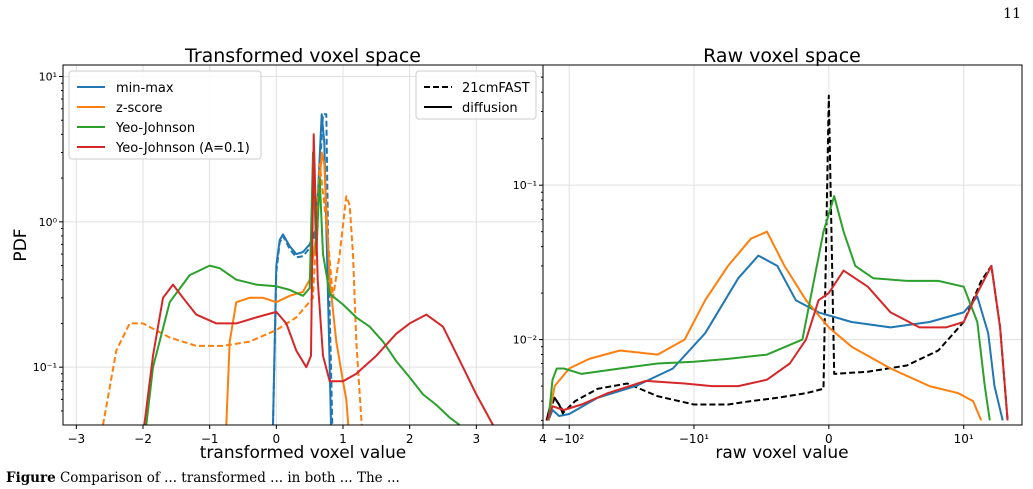  I want to click on legend-label-yeo-johnson-a: Yeo-Johnson (A=0.1), so click(182, 148).